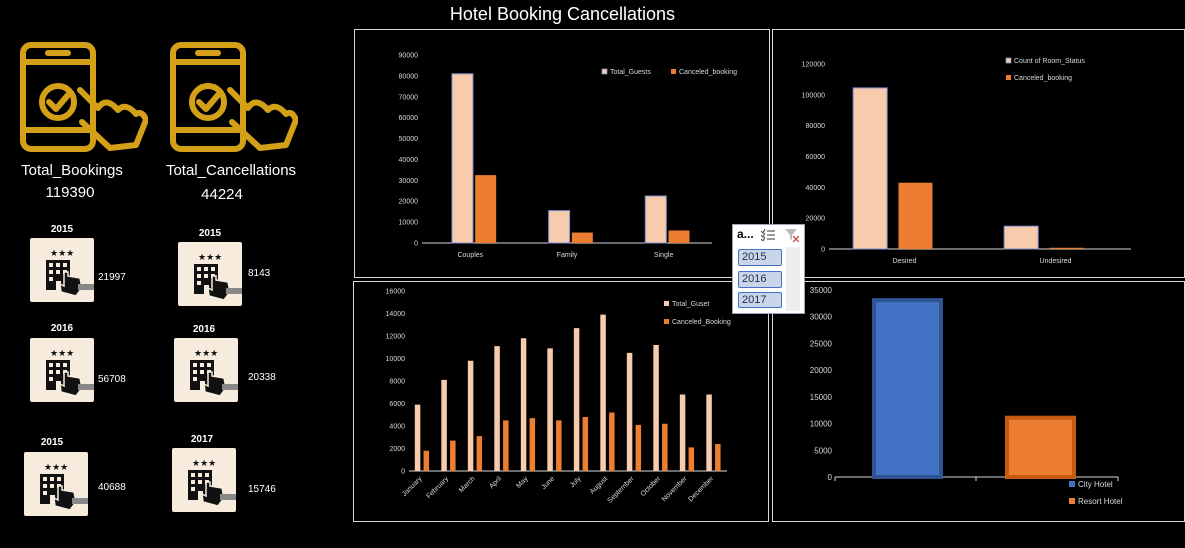 The width and height of the screenshot is (1185, 548). I want to click on y-tick-label: 25000, so click(821, 343).